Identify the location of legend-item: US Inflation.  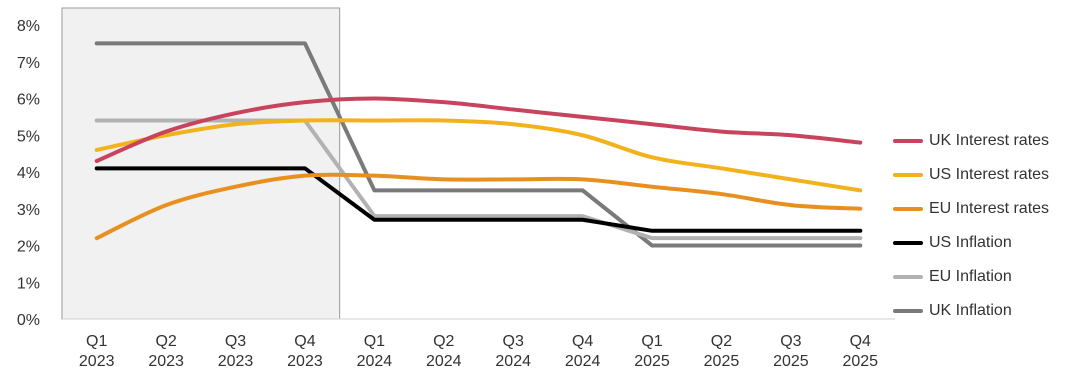
(952, 243).